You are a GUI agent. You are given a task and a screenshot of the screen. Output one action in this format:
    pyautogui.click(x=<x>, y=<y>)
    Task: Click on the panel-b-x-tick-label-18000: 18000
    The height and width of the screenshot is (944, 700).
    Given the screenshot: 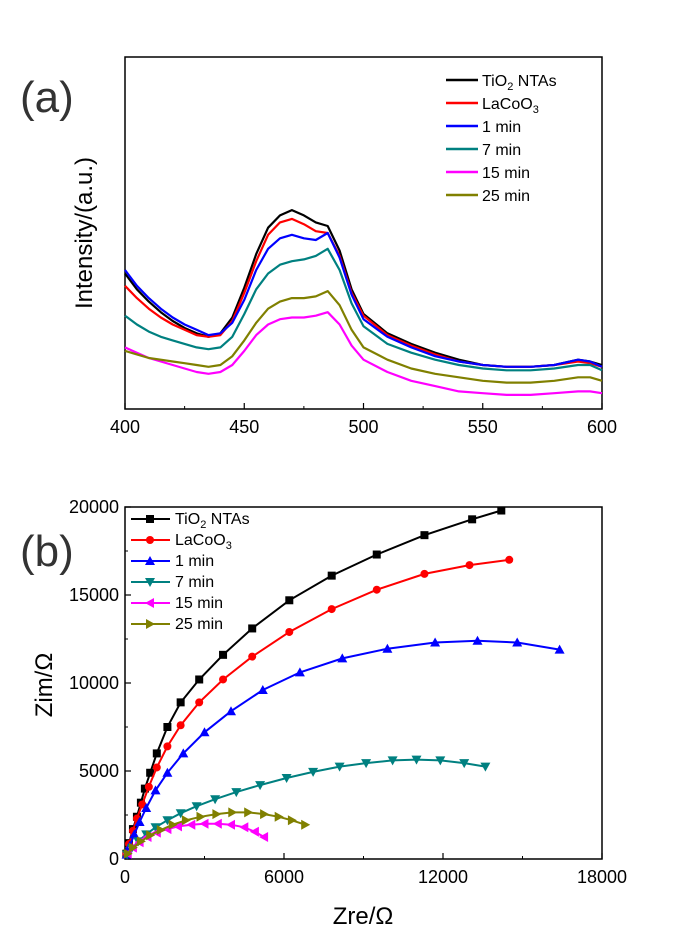 What is the action you would take?
    pyautogui.click(x=602, y=877)
    